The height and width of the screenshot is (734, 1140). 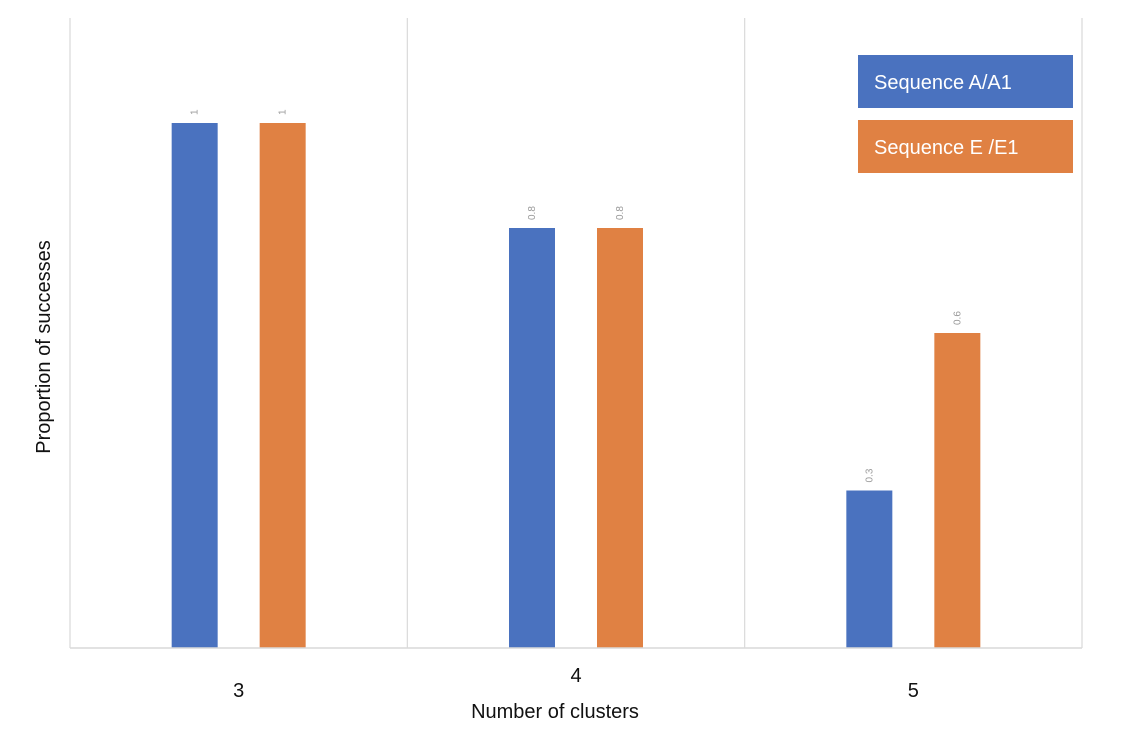 What do you see at coordinates (555, 712) in the screenshot?
I see `x-axis-title: Number of clusters` at bounding box center [555, 712].